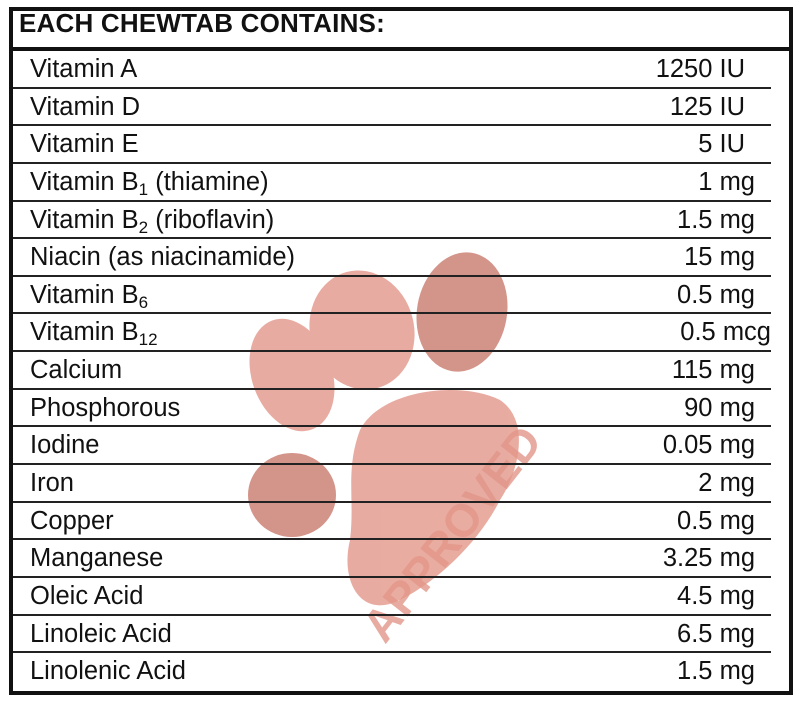 This screenshot has width=800, height=702. What do you see at coordinates (392, 446) in the screenshot?
I see `nutrient-row: Iodine 0.05 mg` at bounding box center [392, 446].